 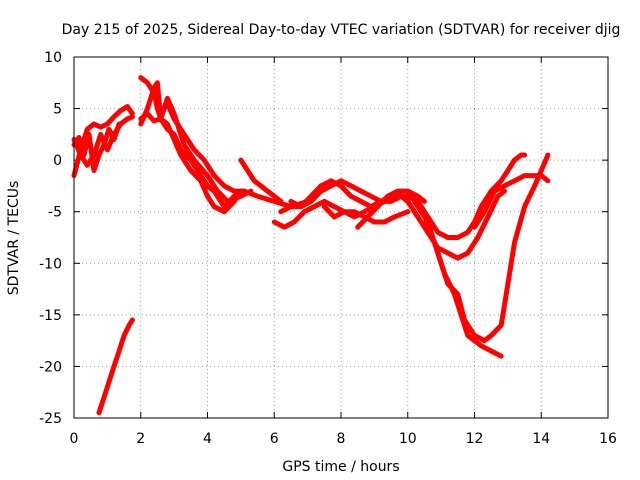 I want to click on y-tick-label: 0, so click(x=57, y=161).